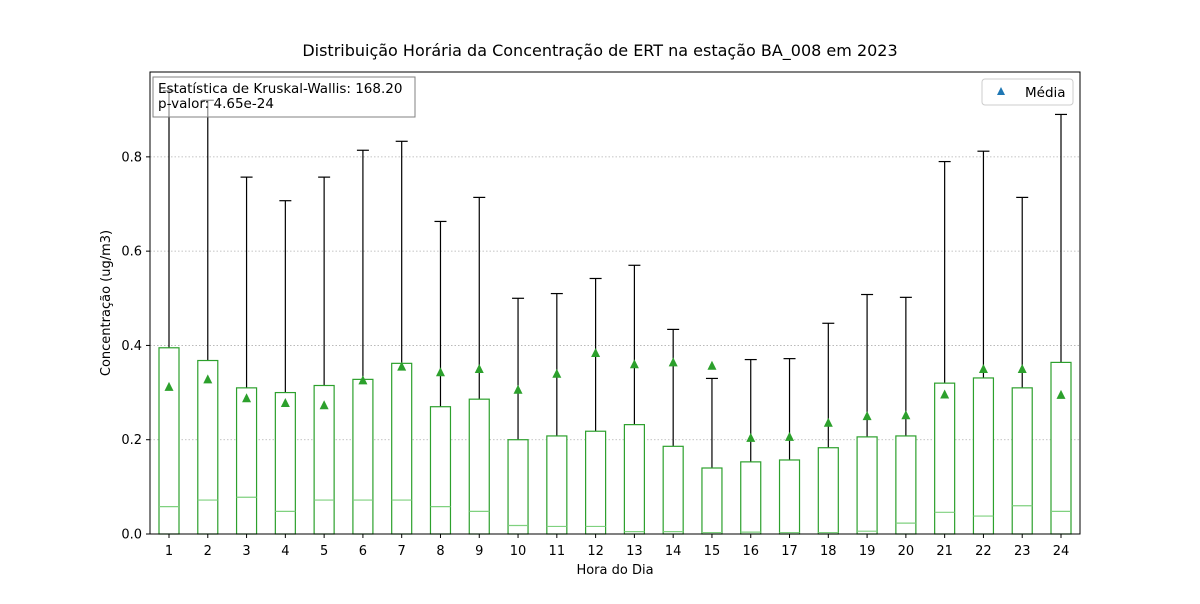 Image resolution: width=1200 pixels, height=604 pixels. What do you see at coordinates (828, 551) in the screenshot?
I see `x-tick-label: 18` at bounding box center [828, 551].